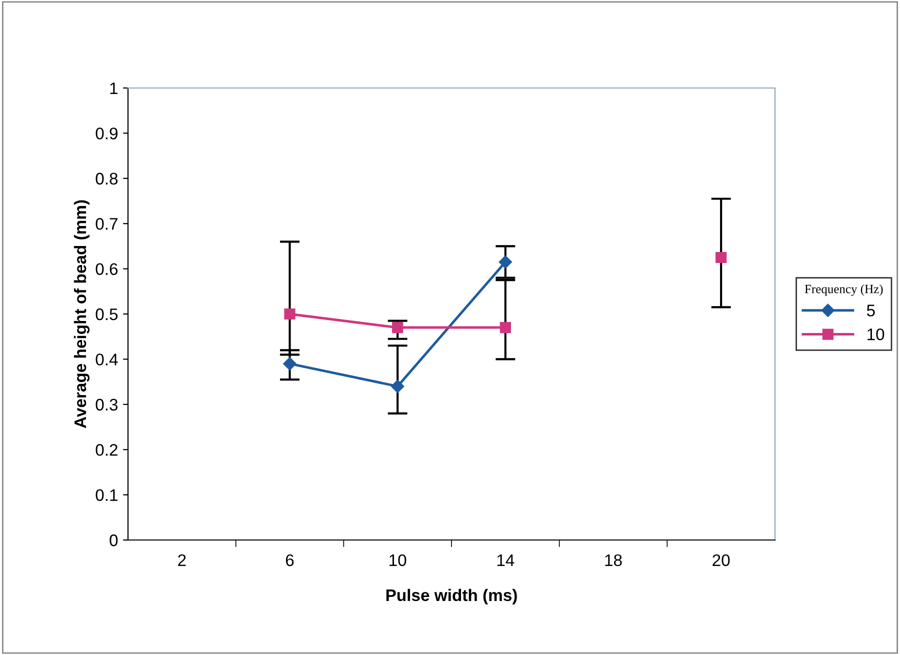 The width and height of the screenshot is (900, 655). Describe the element at coordinates (107, 495) in the screenshot. I see `y-tick-label: 0.1` at that location.